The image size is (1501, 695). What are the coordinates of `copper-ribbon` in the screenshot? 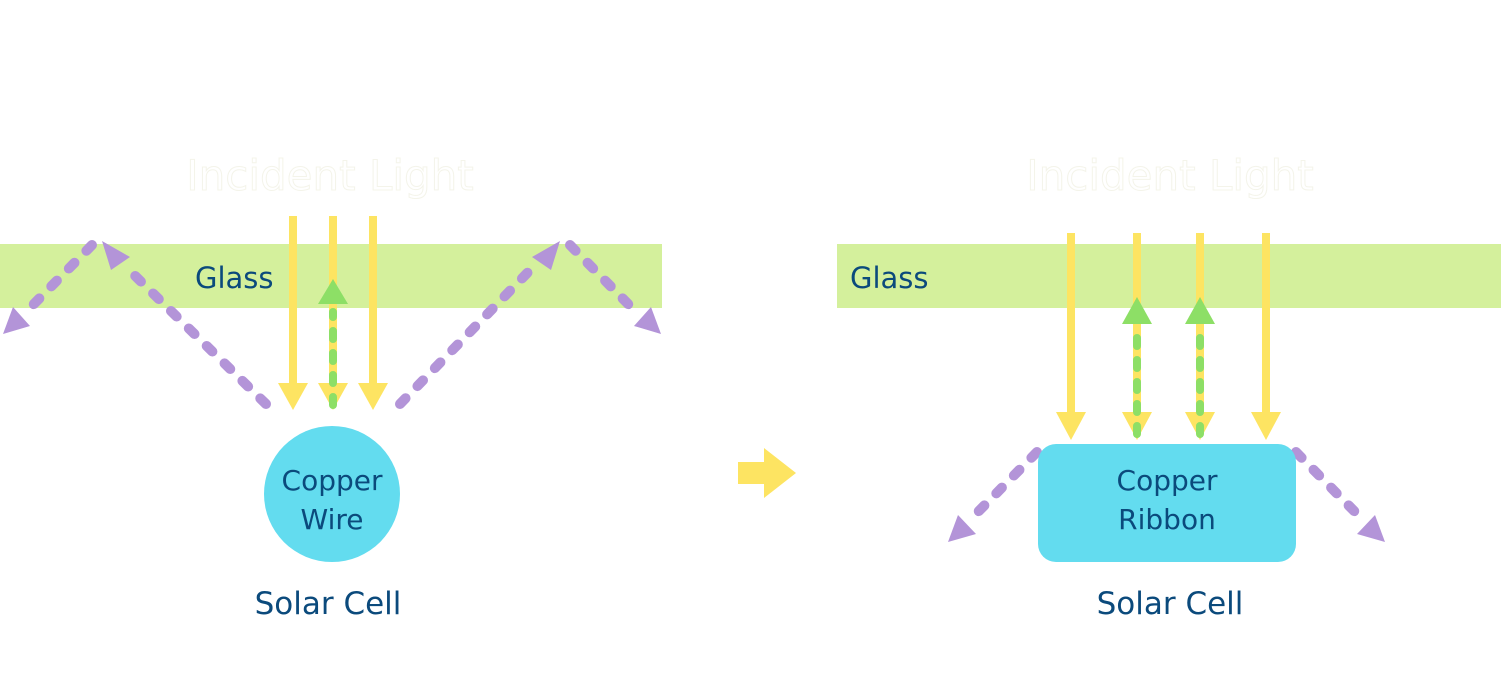 It's located at (1167, 503).